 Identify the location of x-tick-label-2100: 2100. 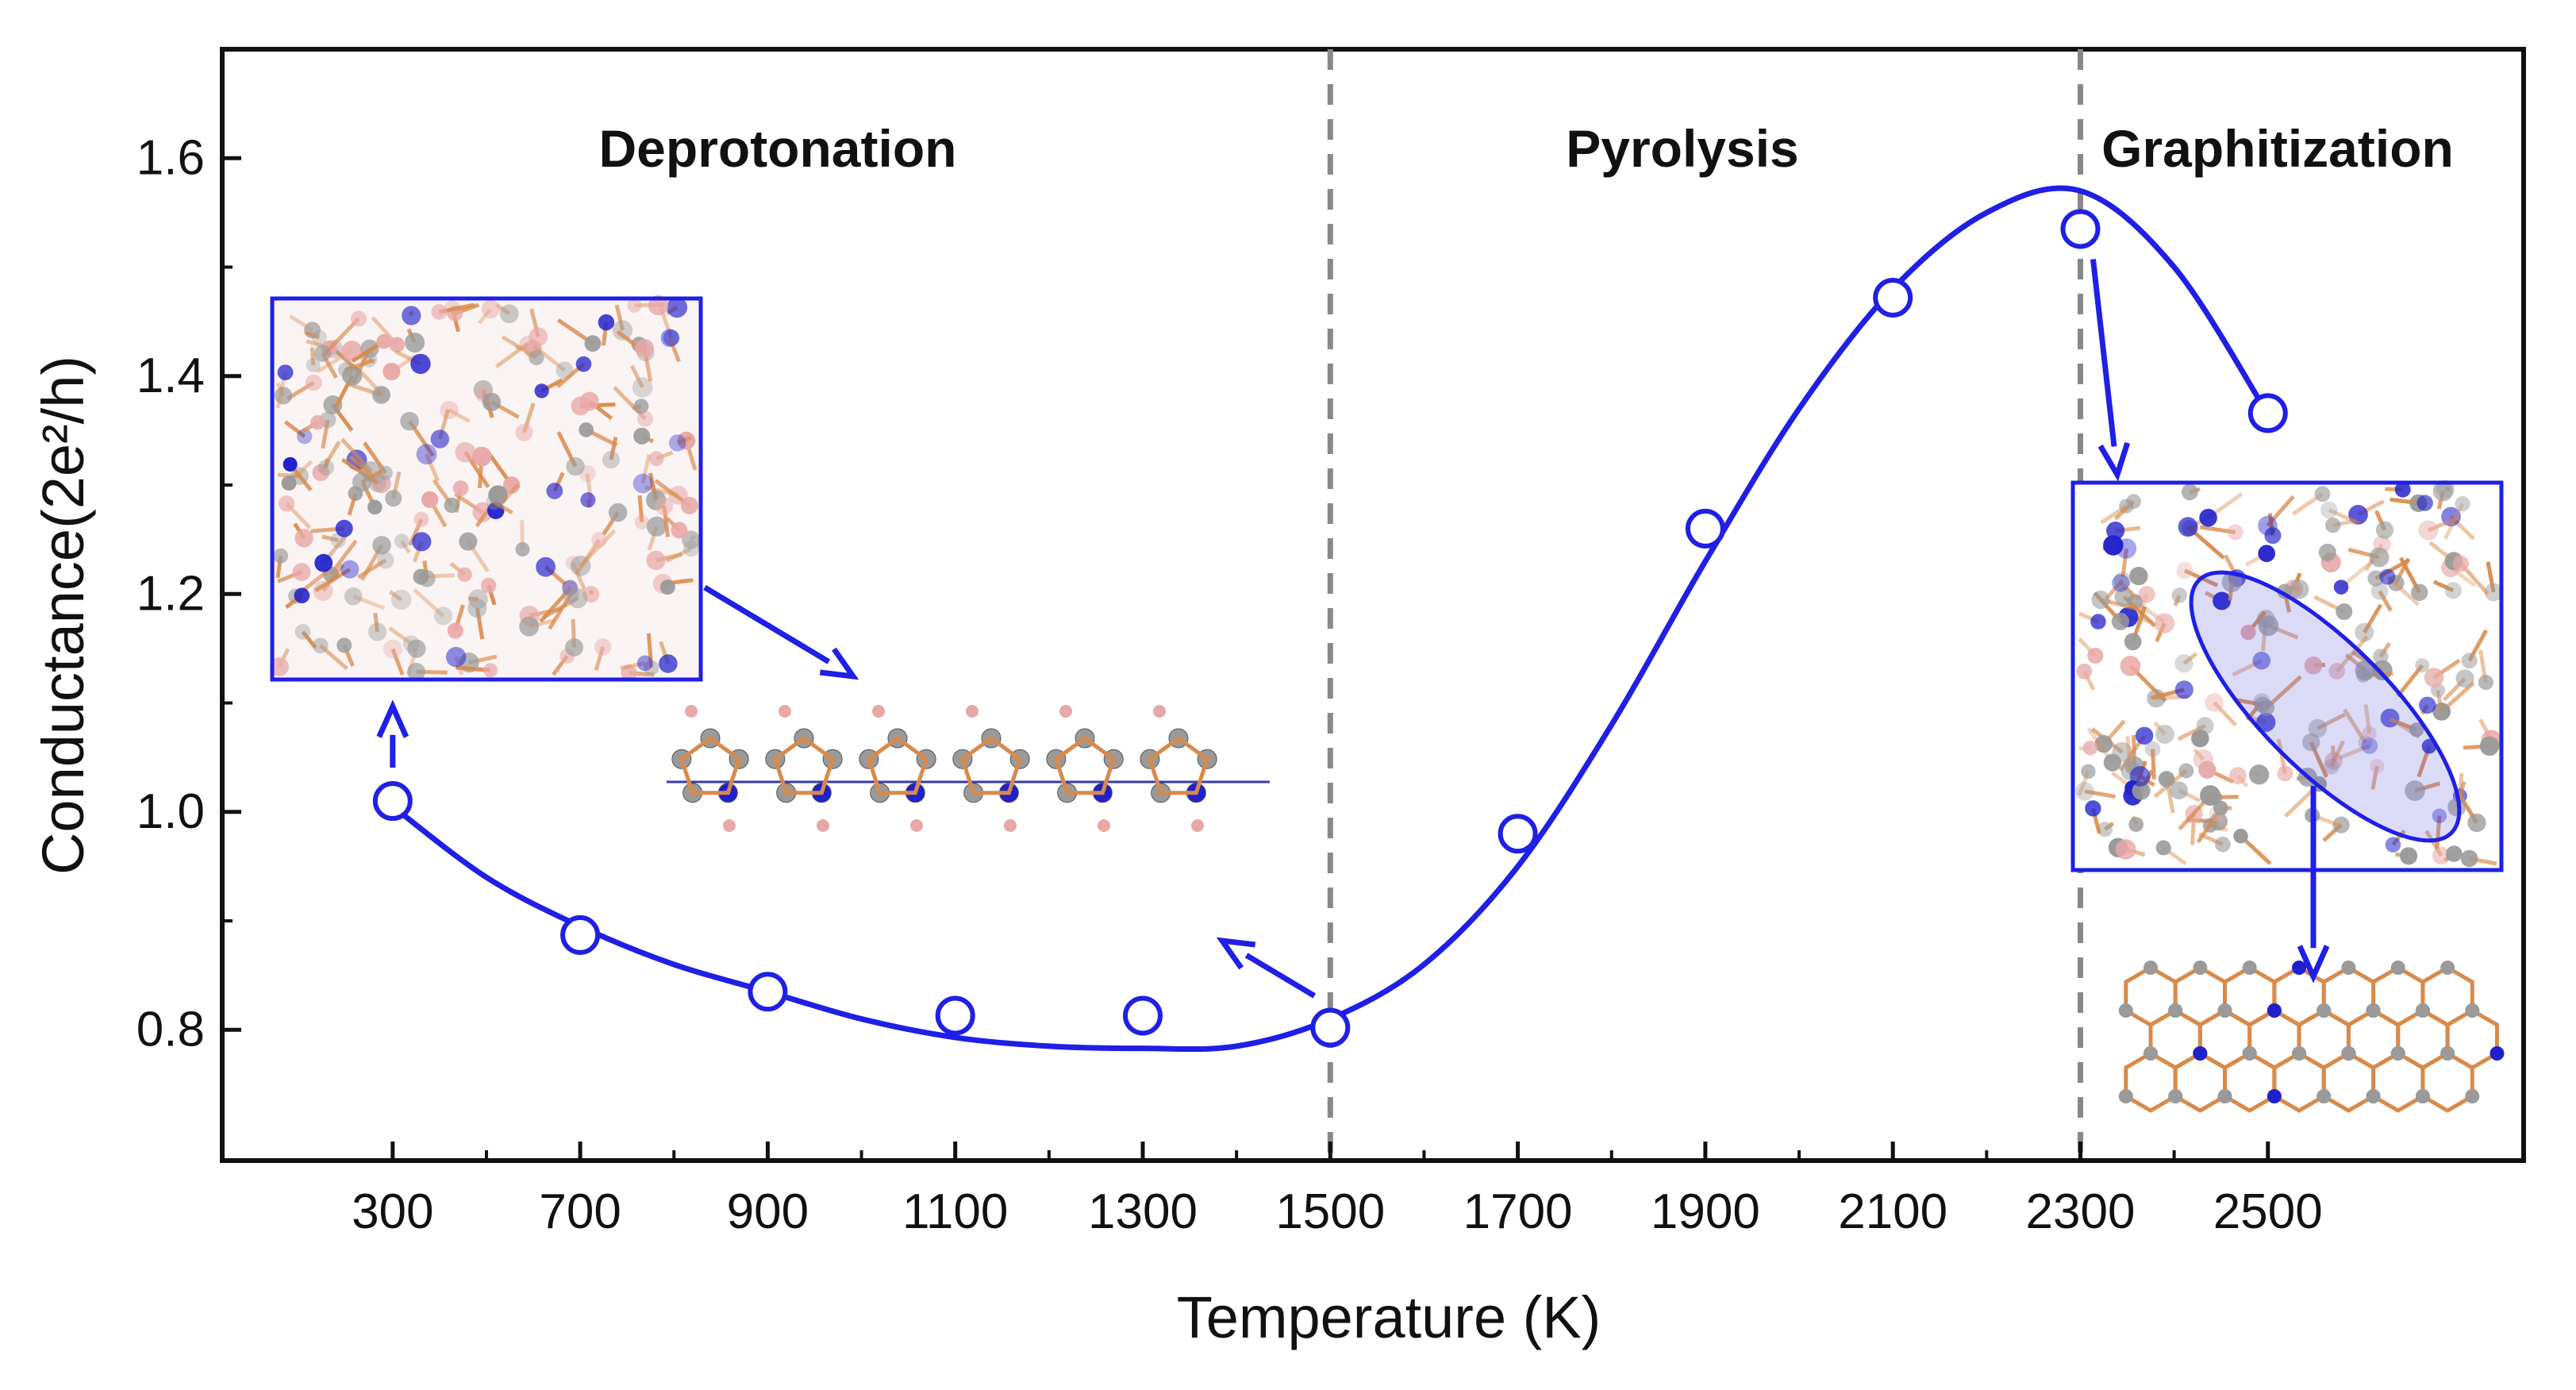
(1892, 1211).